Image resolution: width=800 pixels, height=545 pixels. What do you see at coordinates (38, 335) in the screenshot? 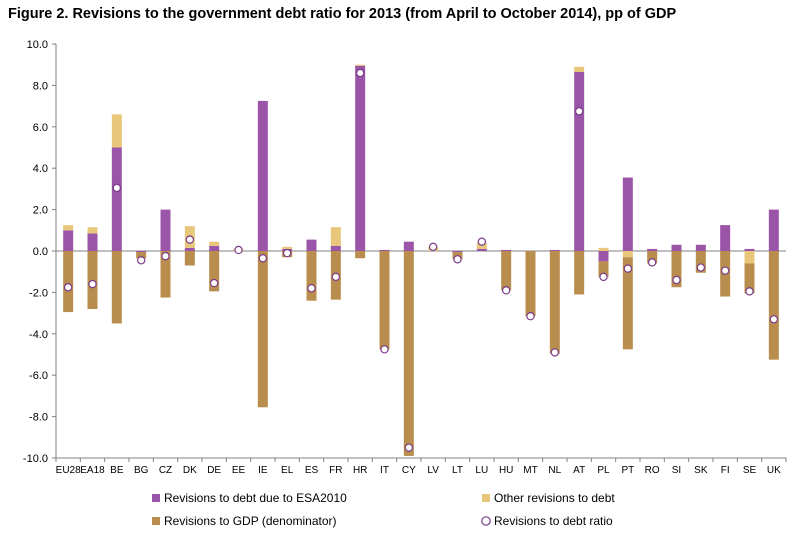
I see `y-tick-label: -4.0` at bounding box center [38, 335].